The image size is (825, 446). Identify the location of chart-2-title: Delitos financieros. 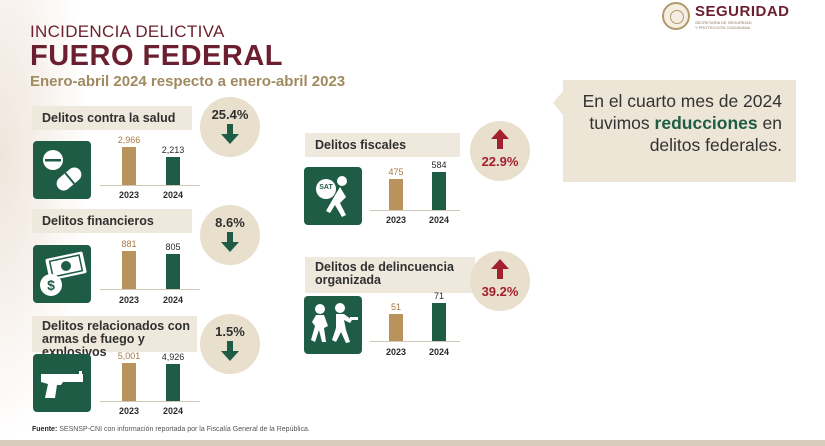
(112, 221).